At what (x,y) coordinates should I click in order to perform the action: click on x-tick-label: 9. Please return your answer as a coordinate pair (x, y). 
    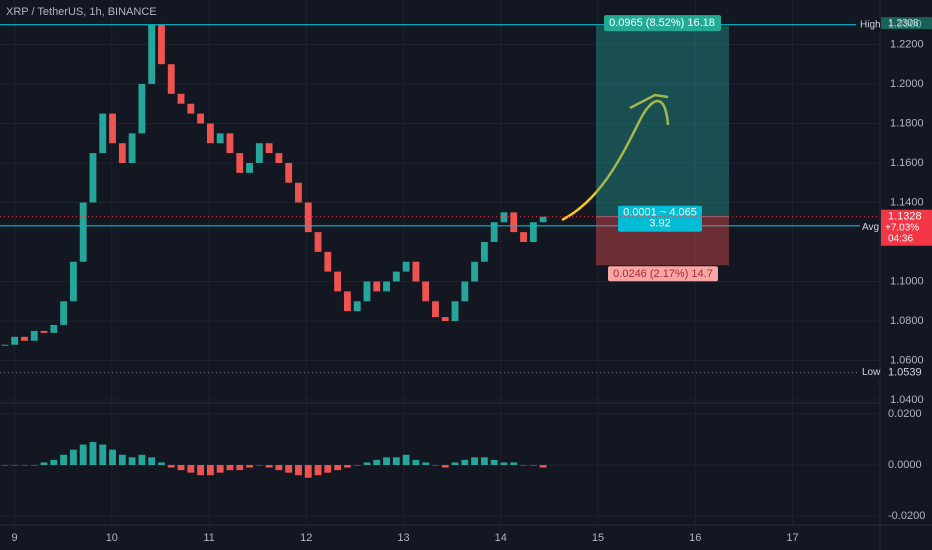
    Looking at the image, I should click on (15, 538).